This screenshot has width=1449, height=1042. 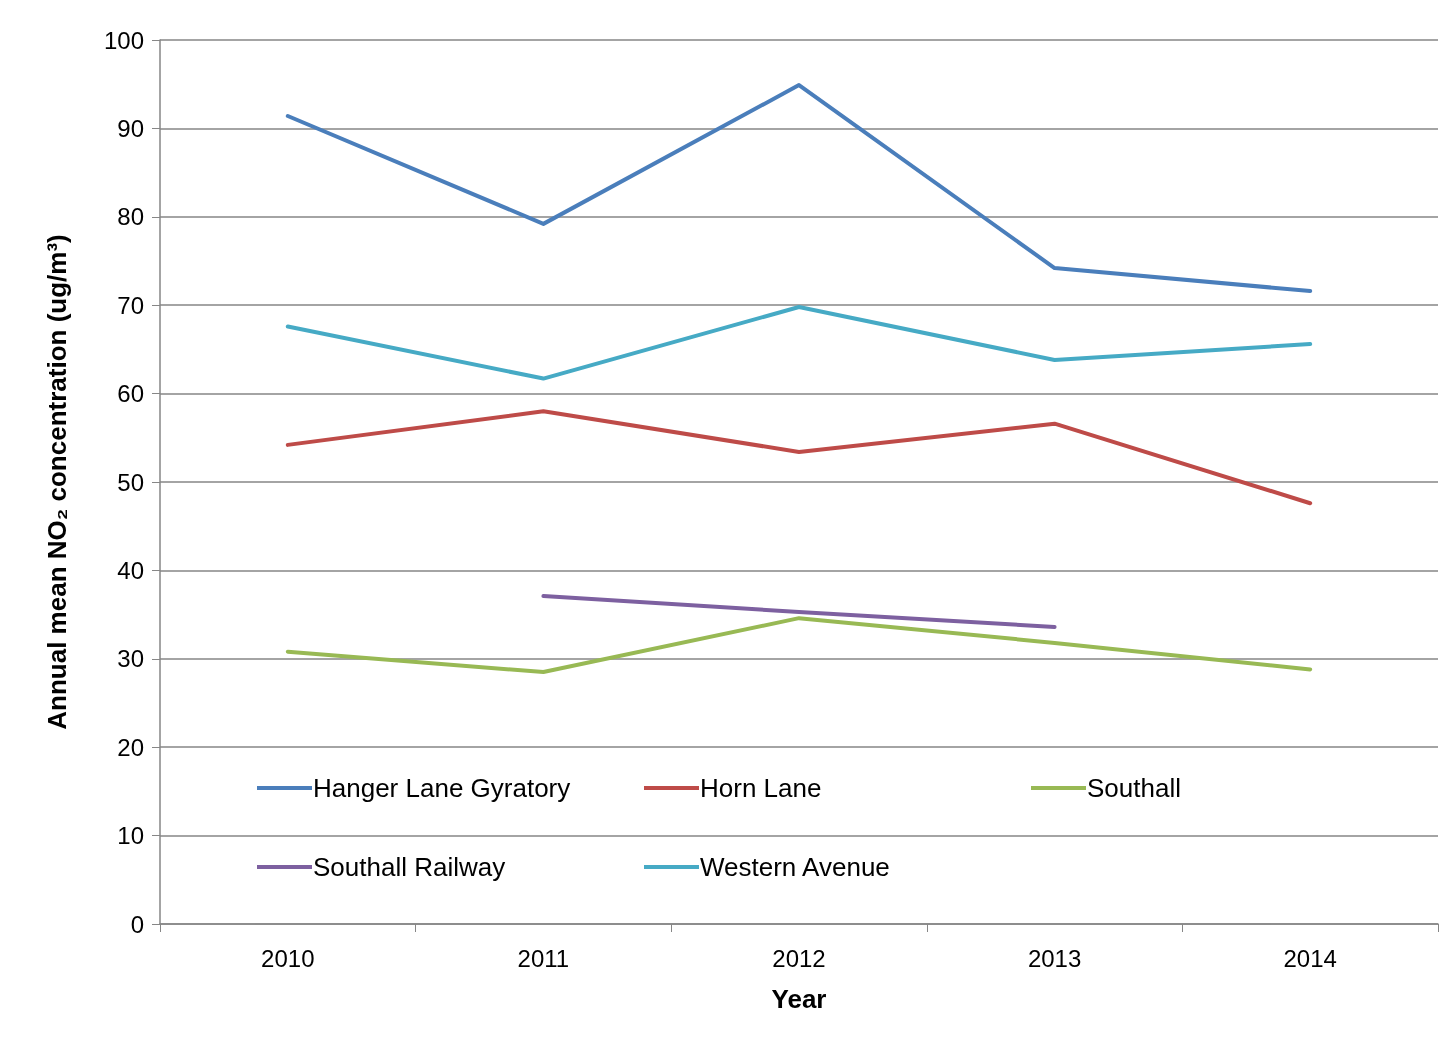 I want to click on y-tick-label: 90, so click(x=130, y=128).